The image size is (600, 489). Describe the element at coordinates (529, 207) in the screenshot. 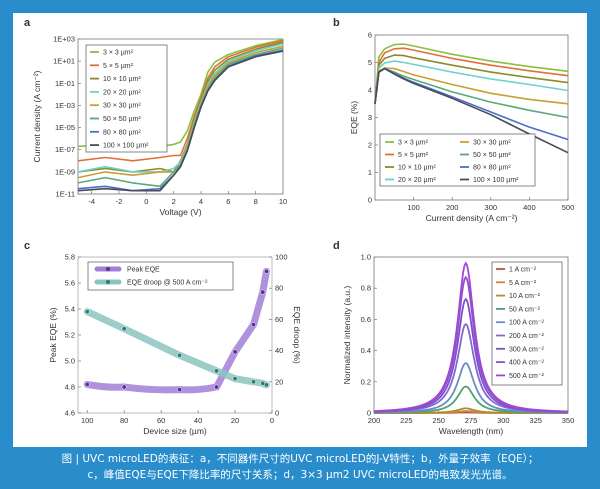

I see `x-tick-label: 400` at that location.